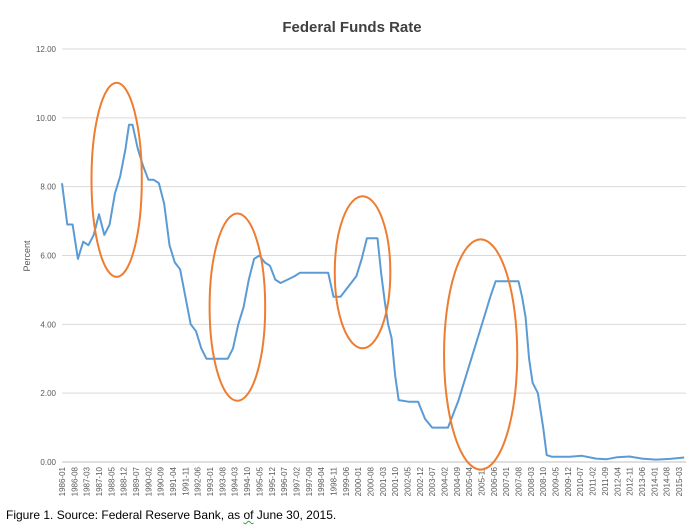 The width and height of the screenshot is (700, 529). I want to click on y-tick-label: 4.00, so click(48, 324).